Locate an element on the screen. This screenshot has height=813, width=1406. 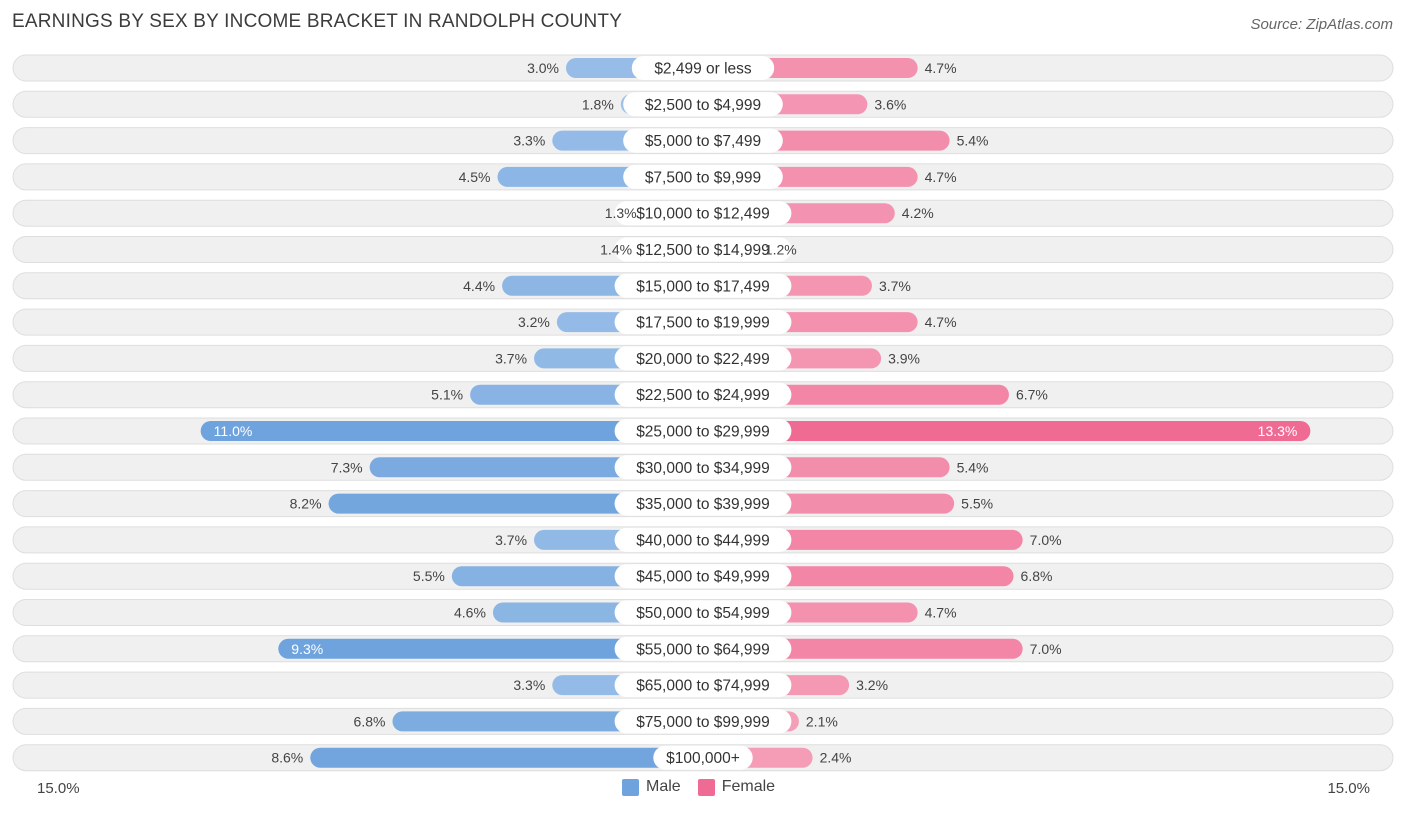
category-label: $10,000 to $12,499 is located at coordinates (703, 214).